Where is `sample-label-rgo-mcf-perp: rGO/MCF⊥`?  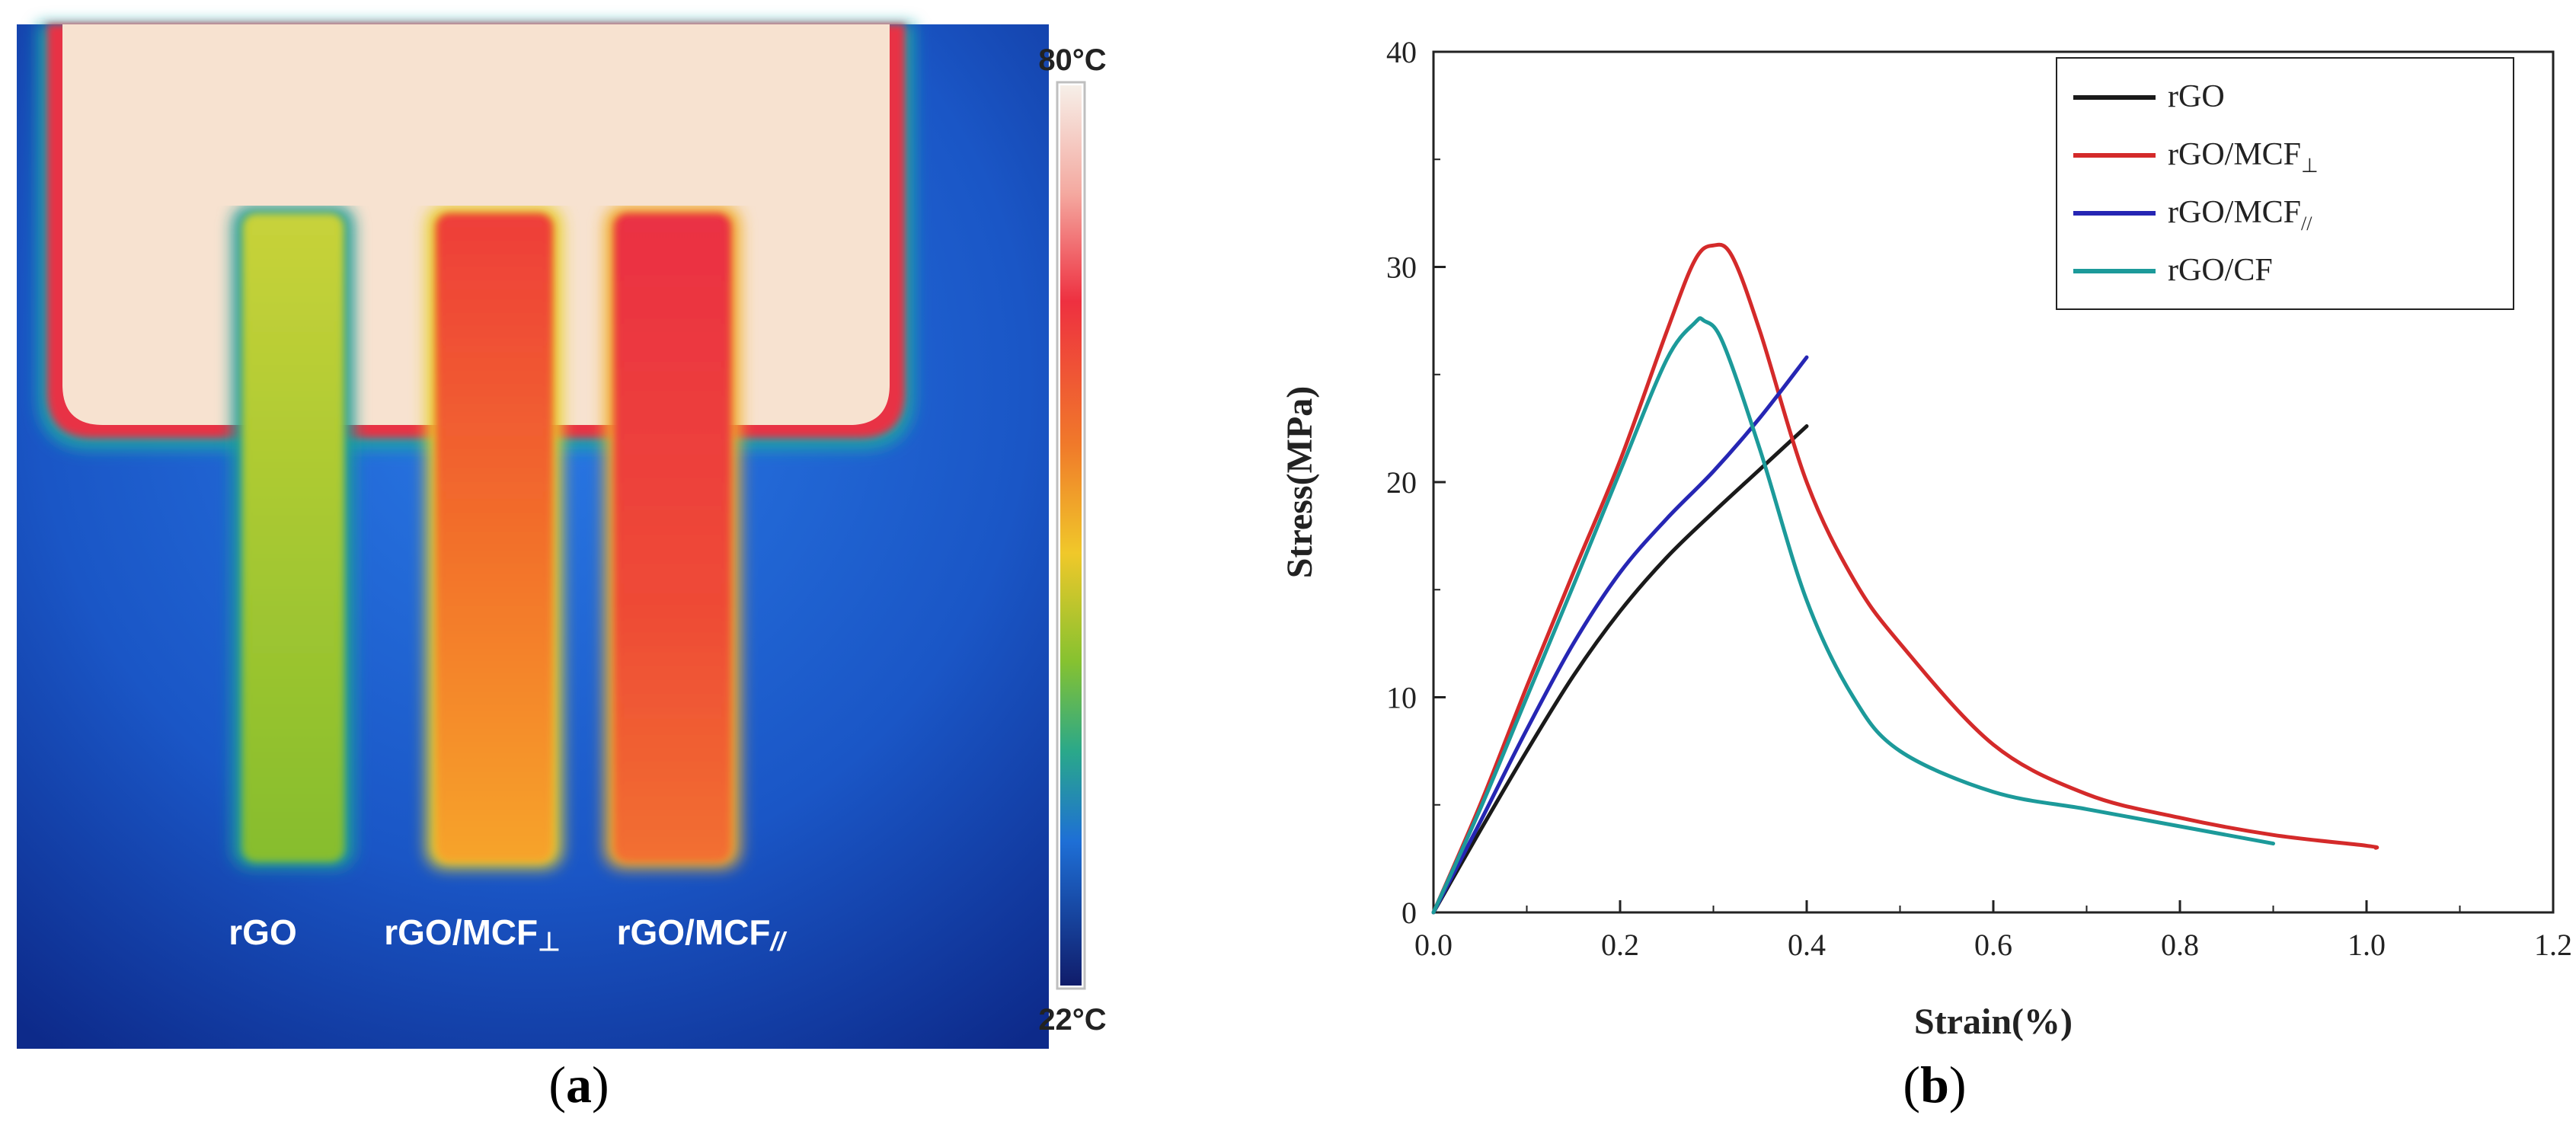
sample-label-rgo-mcf-perp: rGO/MCF⊥ is located at coordinates (472, 934).